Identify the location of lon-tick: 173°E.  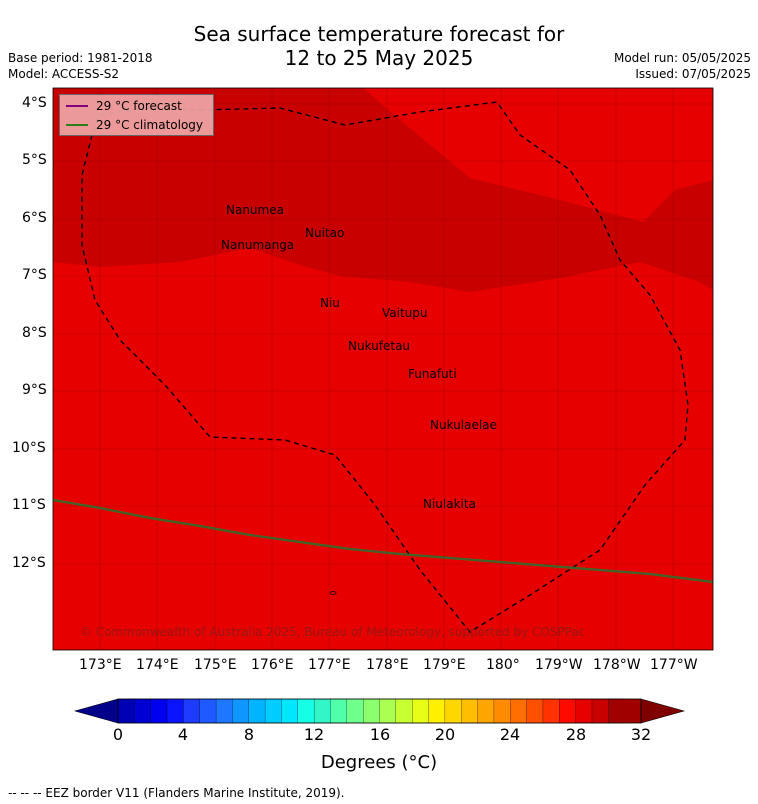
(100, 665).